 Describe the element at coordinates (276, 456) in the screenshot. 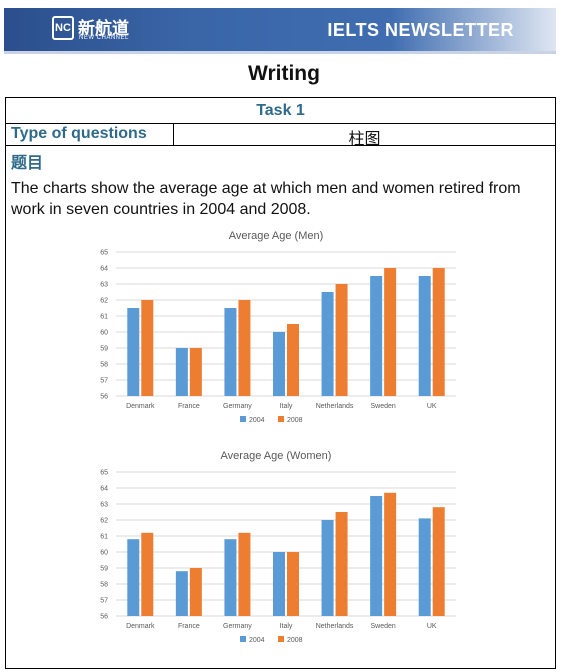

I see `chart-title: Average Age (Women)` at that location.